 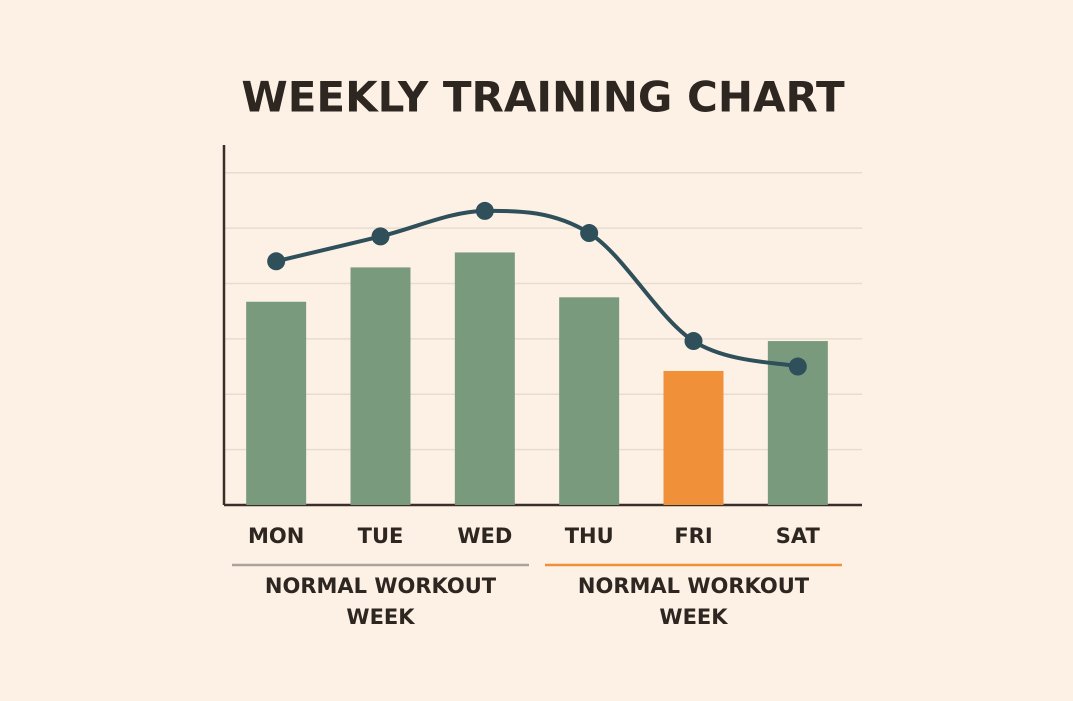 What do you see at coordinates (276, 536) in the screenshot?
I see `x-tick-label: MON` at bounding box center [276, 536].